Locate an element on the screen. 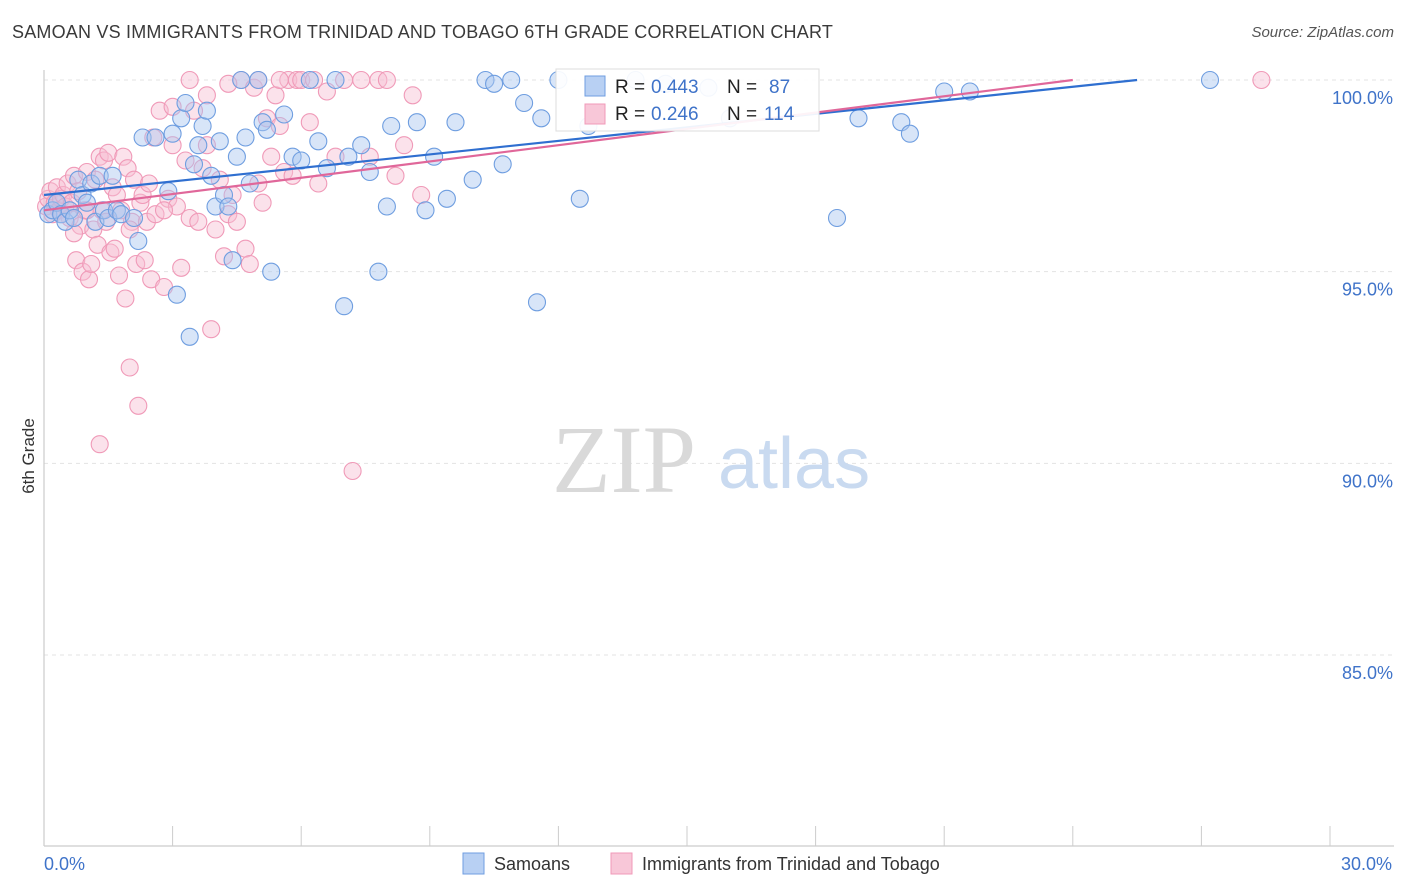 The height and width of the screenshot is (892, 1406). trinidad-n-label: N = is located at coordinates (742, 114).